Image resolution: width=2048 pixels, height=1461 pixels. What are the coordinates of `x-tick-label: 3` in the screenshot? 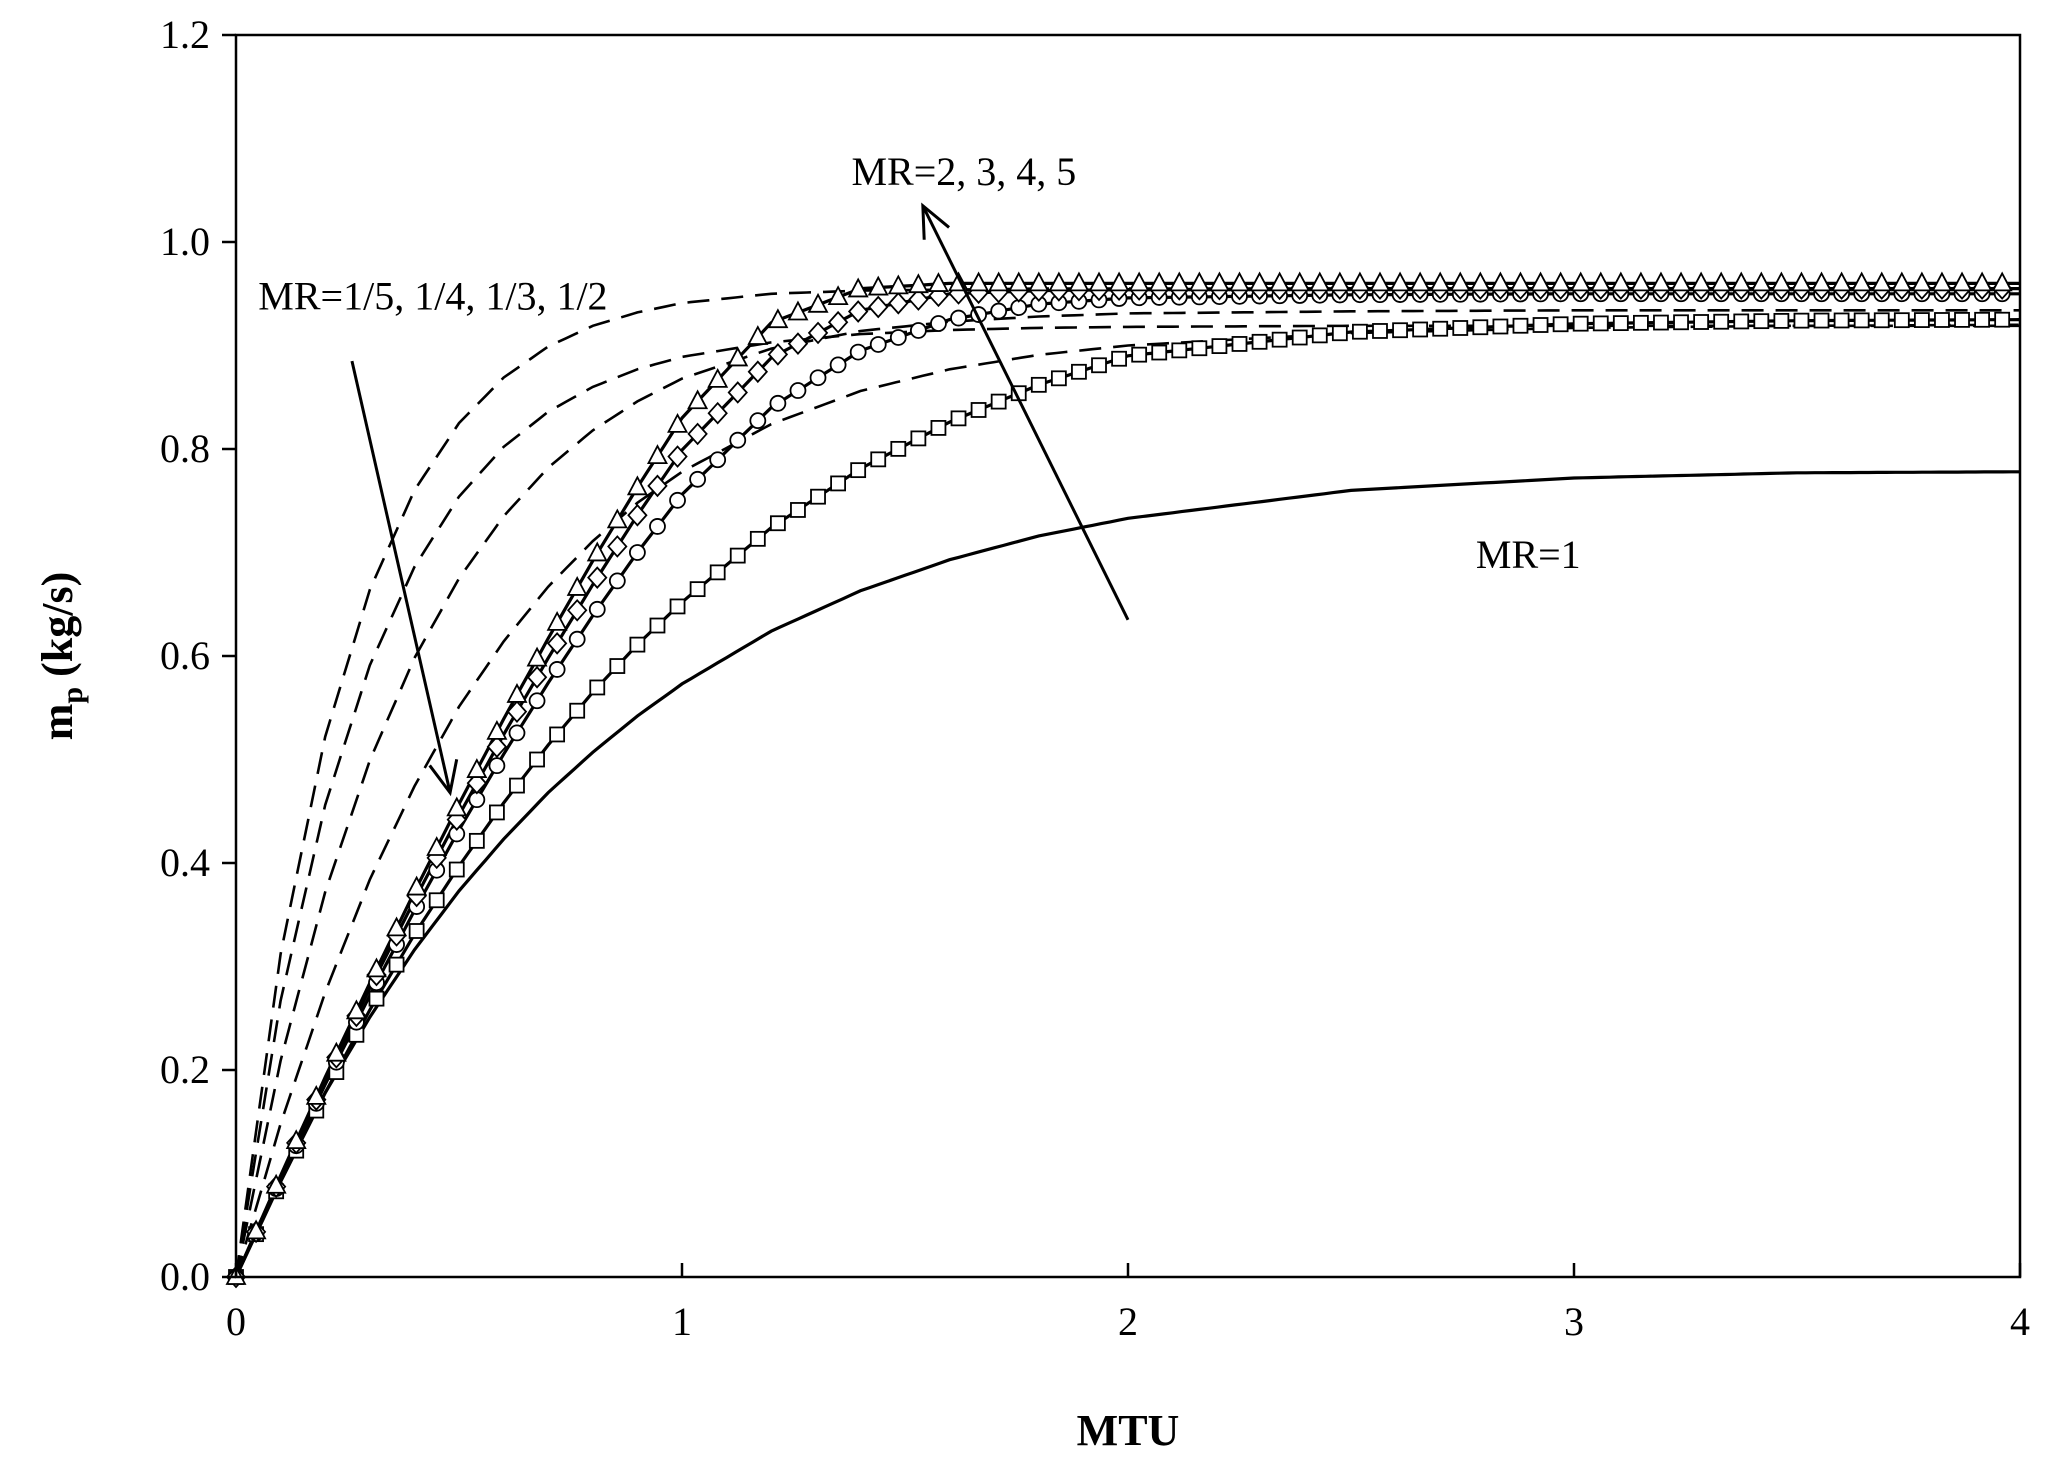 It's located at (1574, 1321).